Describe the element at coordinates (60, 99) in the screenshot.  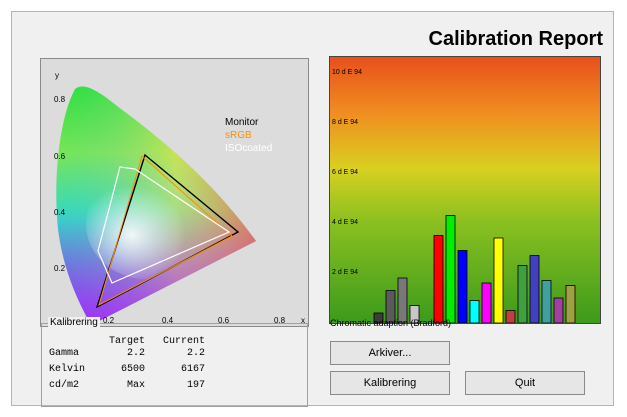
I see `y-tick-label: 0.8` at that location.